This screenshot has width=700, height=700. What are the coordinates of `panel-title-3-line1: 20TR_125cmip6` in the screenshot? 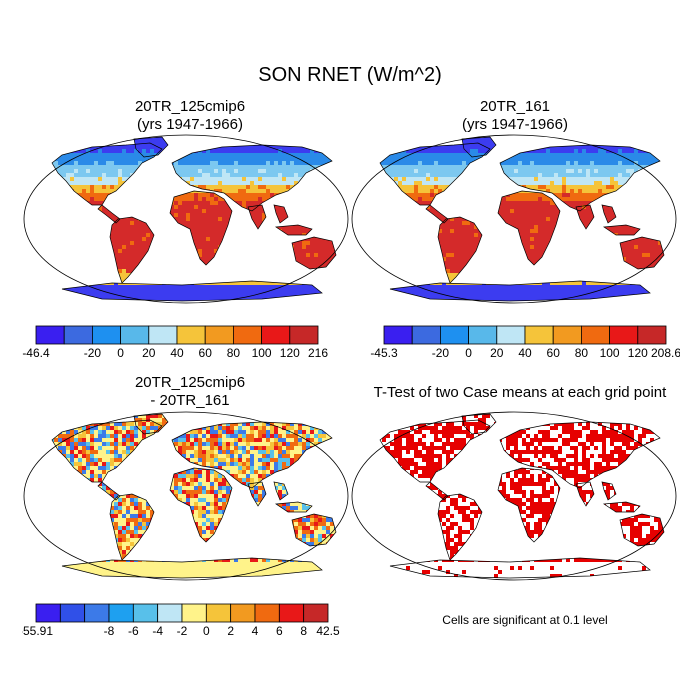 It's located at (190, 382).